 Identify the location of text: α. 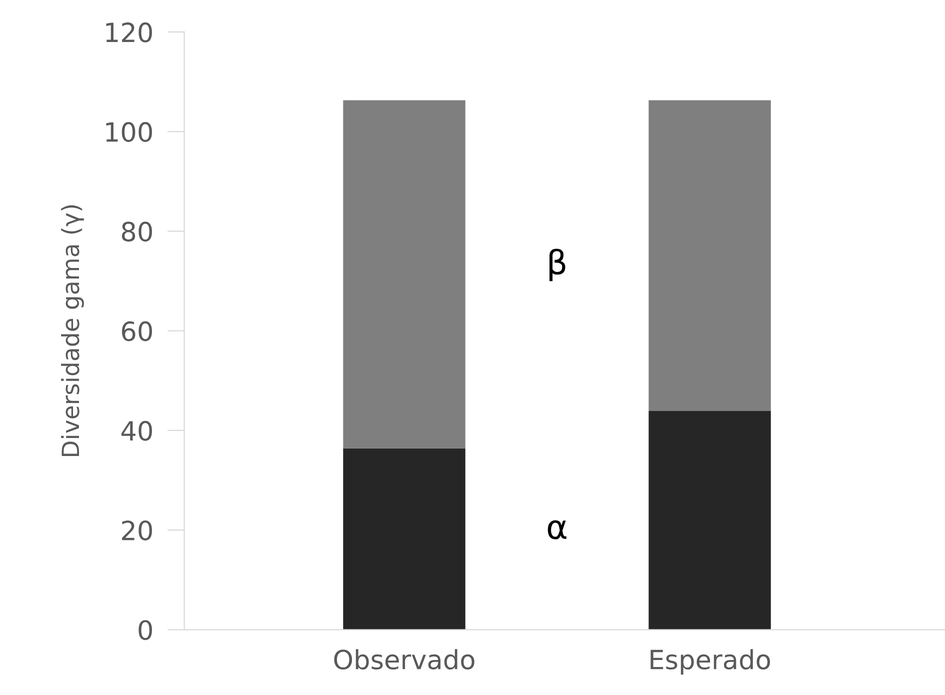
(557, 530).